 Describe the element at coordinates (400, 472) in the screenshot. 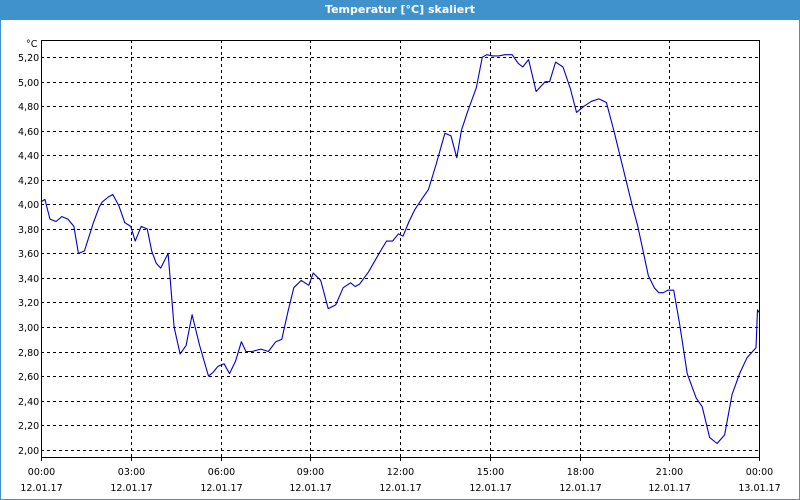

I see `x-tick-time: 12:00` at that location.